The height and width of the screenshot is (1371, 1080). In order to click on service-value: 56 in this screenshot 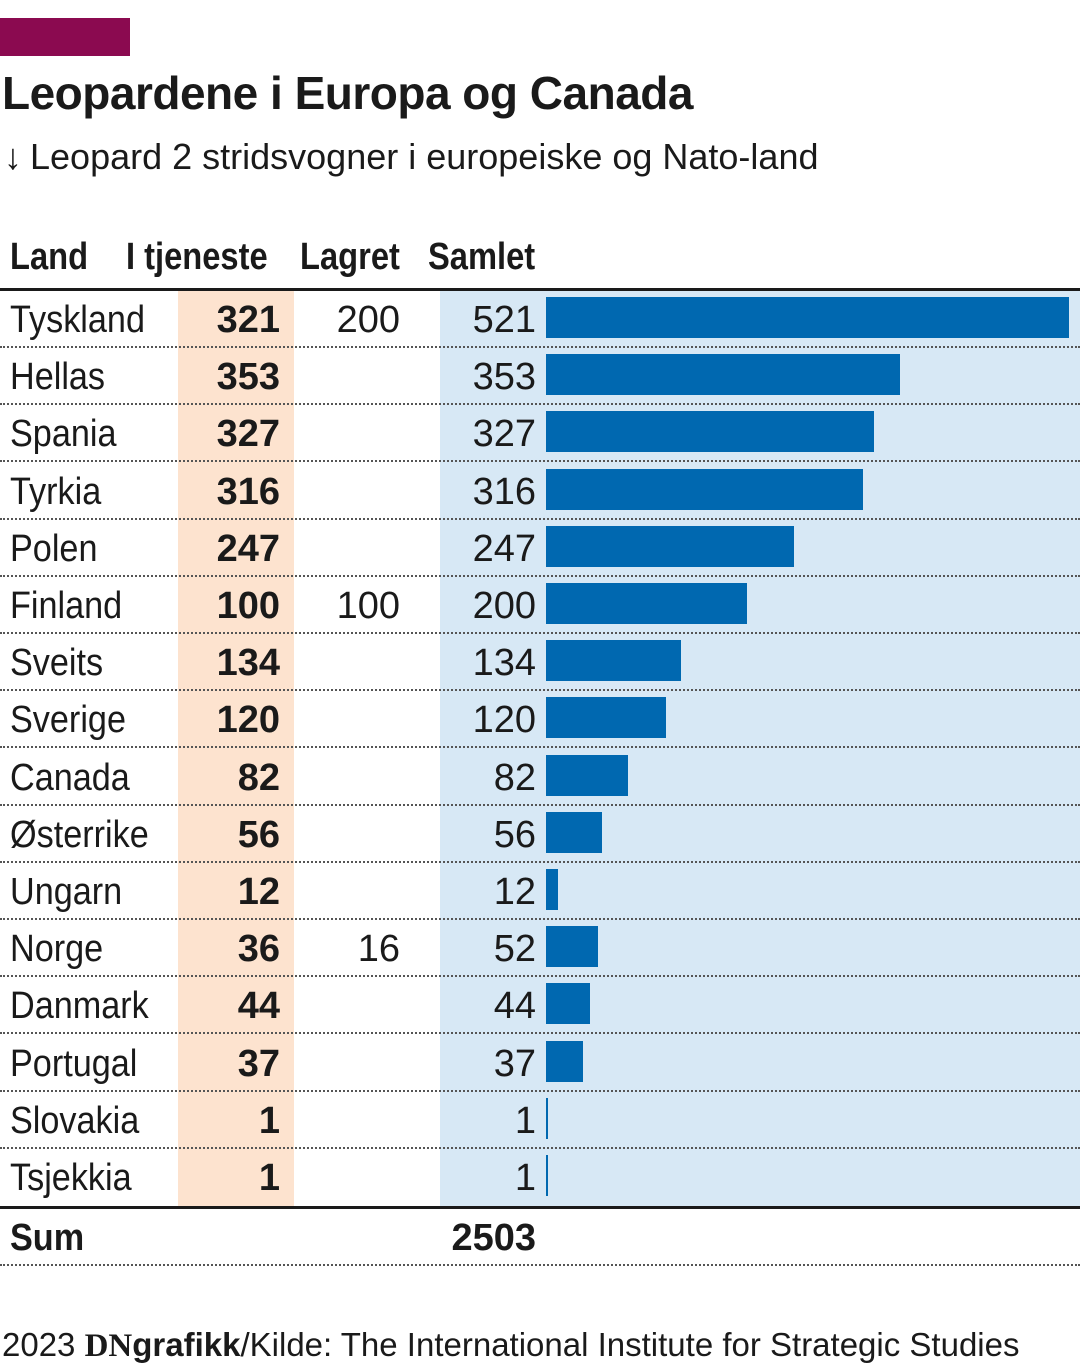, I will do `click(258, 834)`.